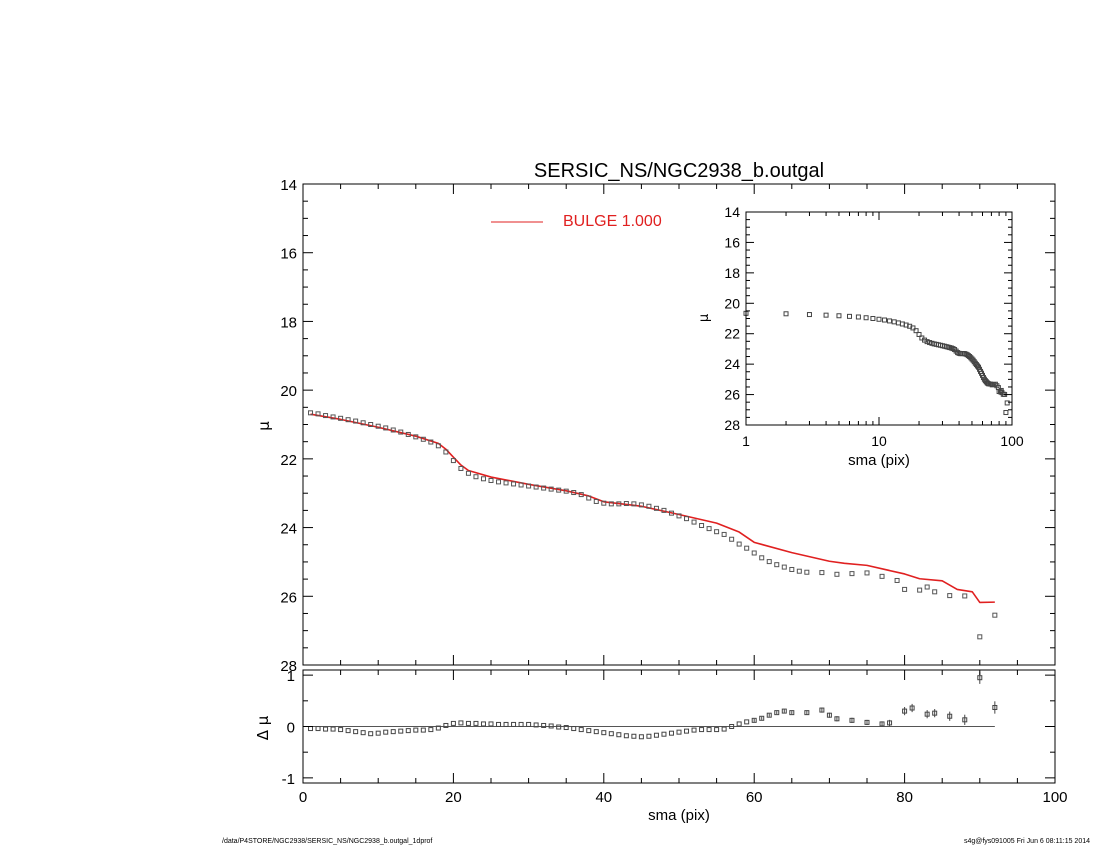 Image resolution: width=1100 pixels, height=850 pixels. What do you see at coordinates (453, 797) in the screenshot?
I see `x-tick-label: 20` at bounding box center [453, 797].